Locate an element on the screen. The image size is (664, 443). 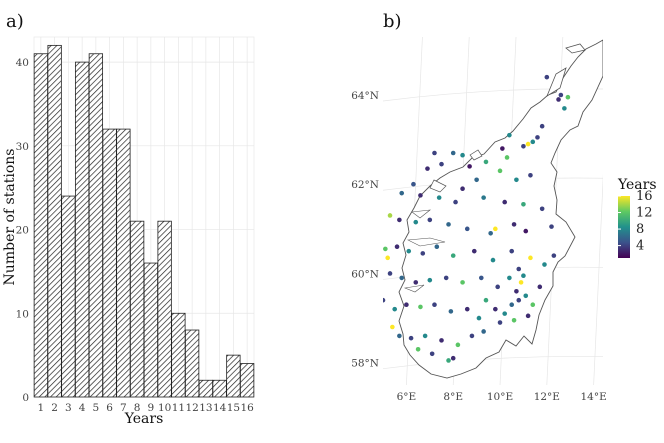
x-tick-label: 9 is located at coordinates (151, 408).